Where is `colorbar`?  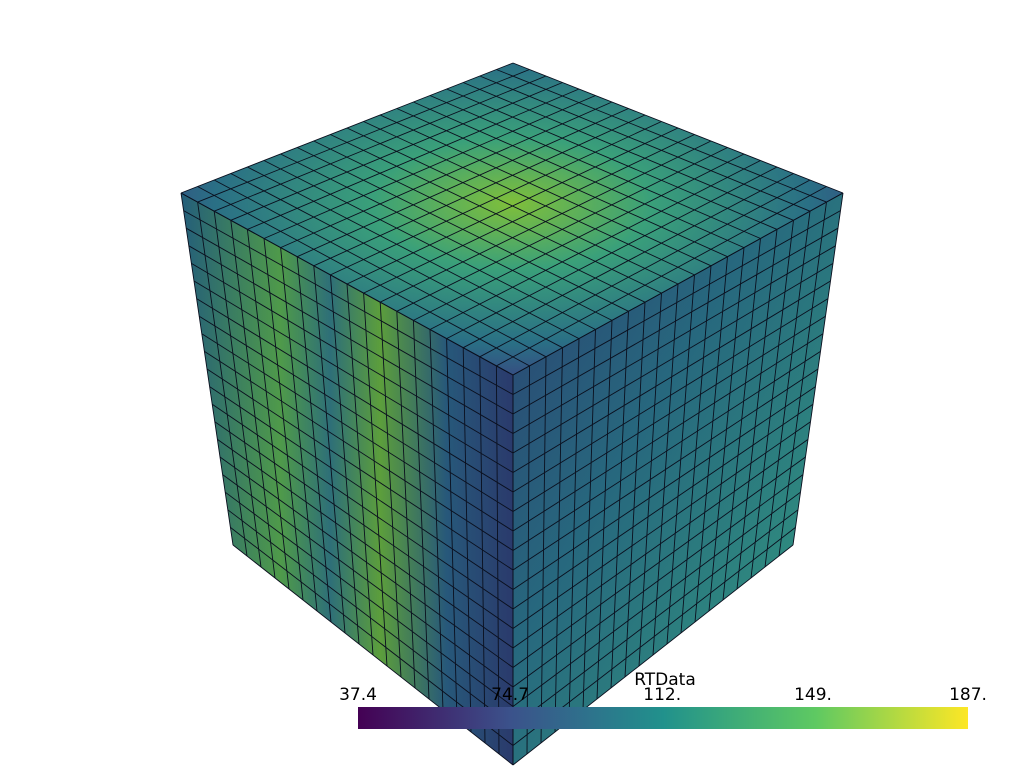 colorbar is located at coordinates (663, 718).